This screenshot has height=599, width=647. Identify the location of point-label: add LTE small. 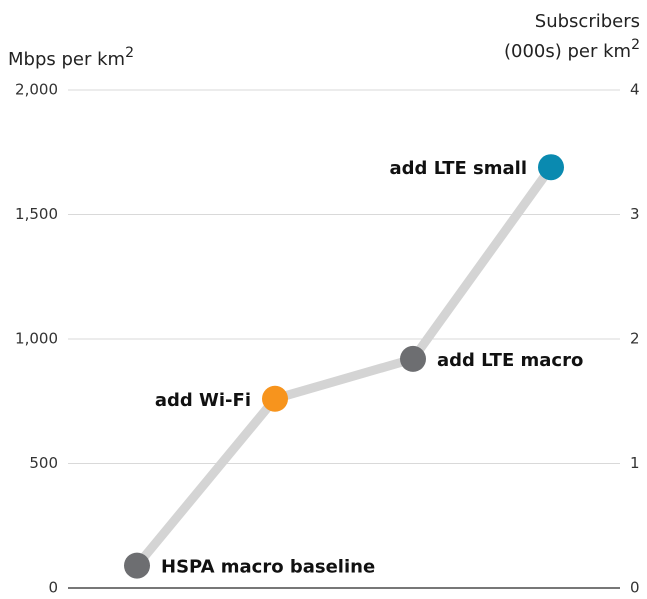
(458, 168).